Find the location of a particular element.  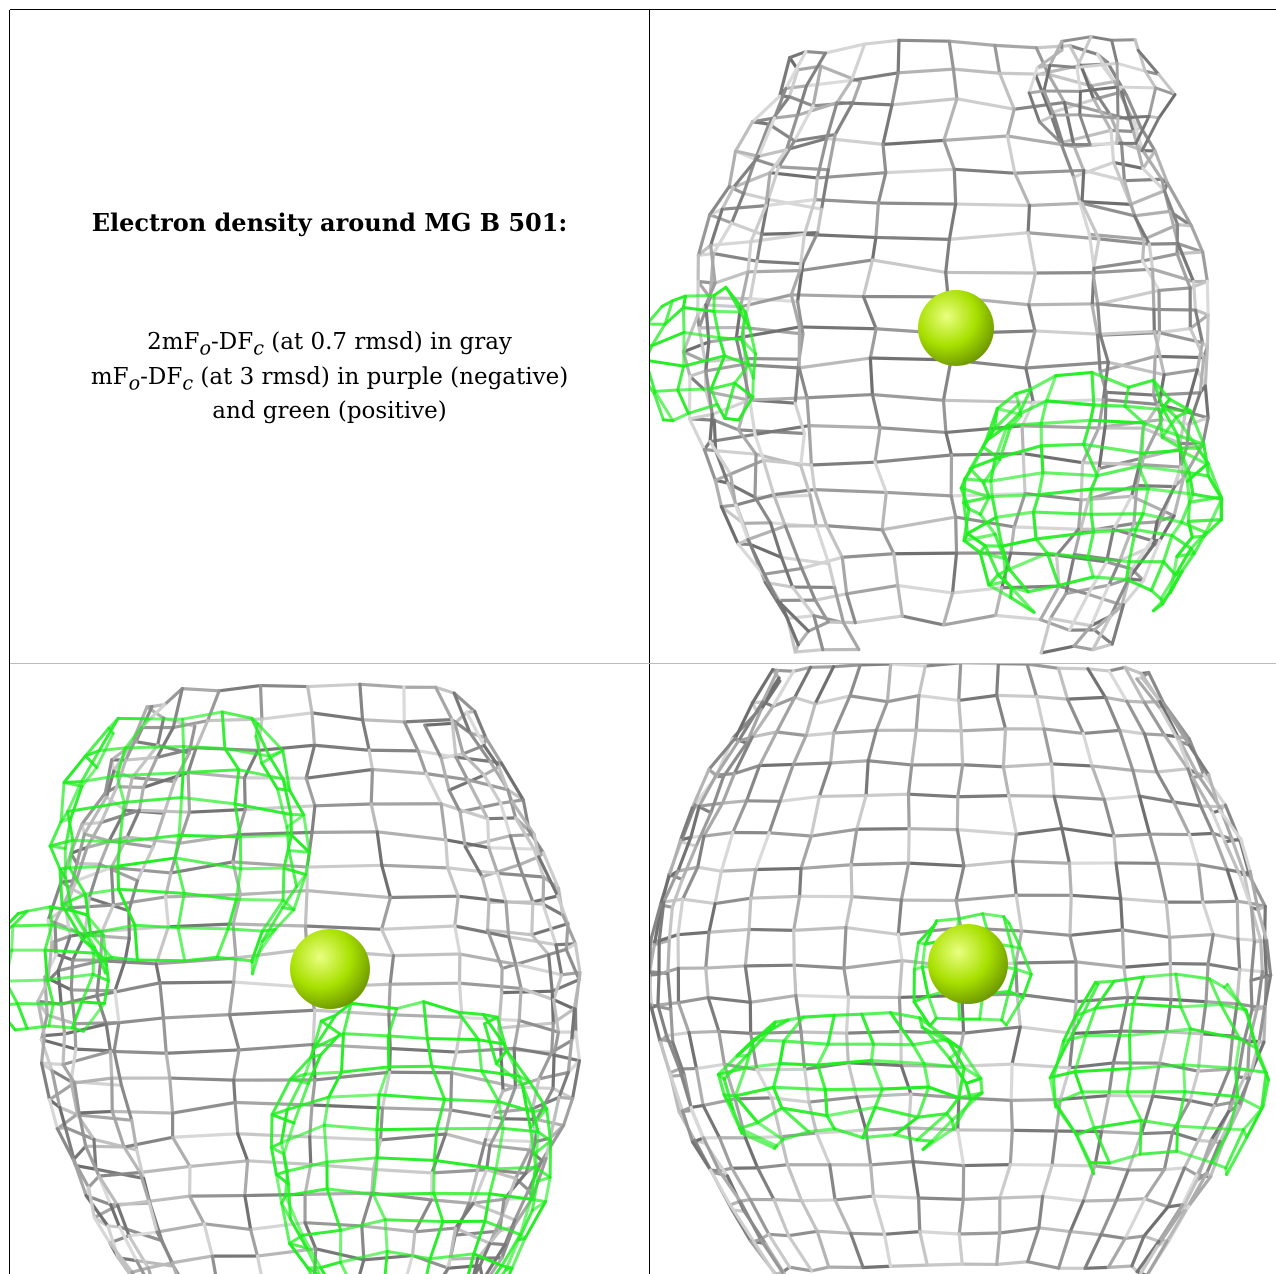

green-mesh-view-1-left is located at coordinates (703, 354).